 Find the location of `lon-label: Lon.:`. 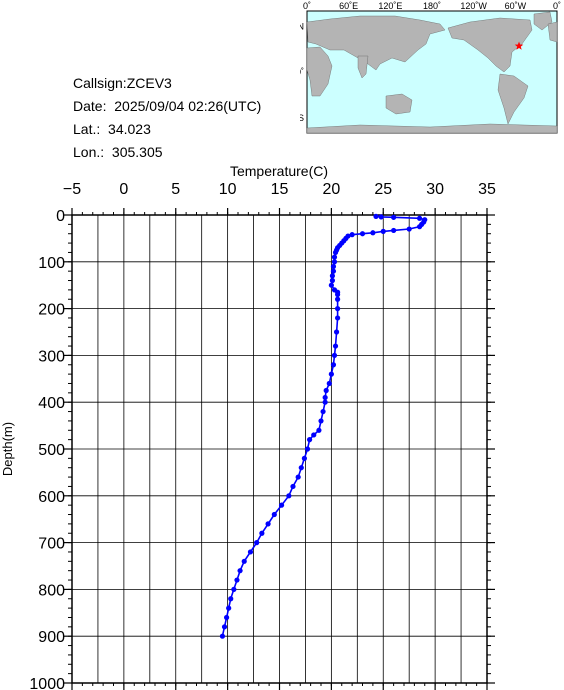

lon-label: Lon.: is located at coordinates (89, 152).